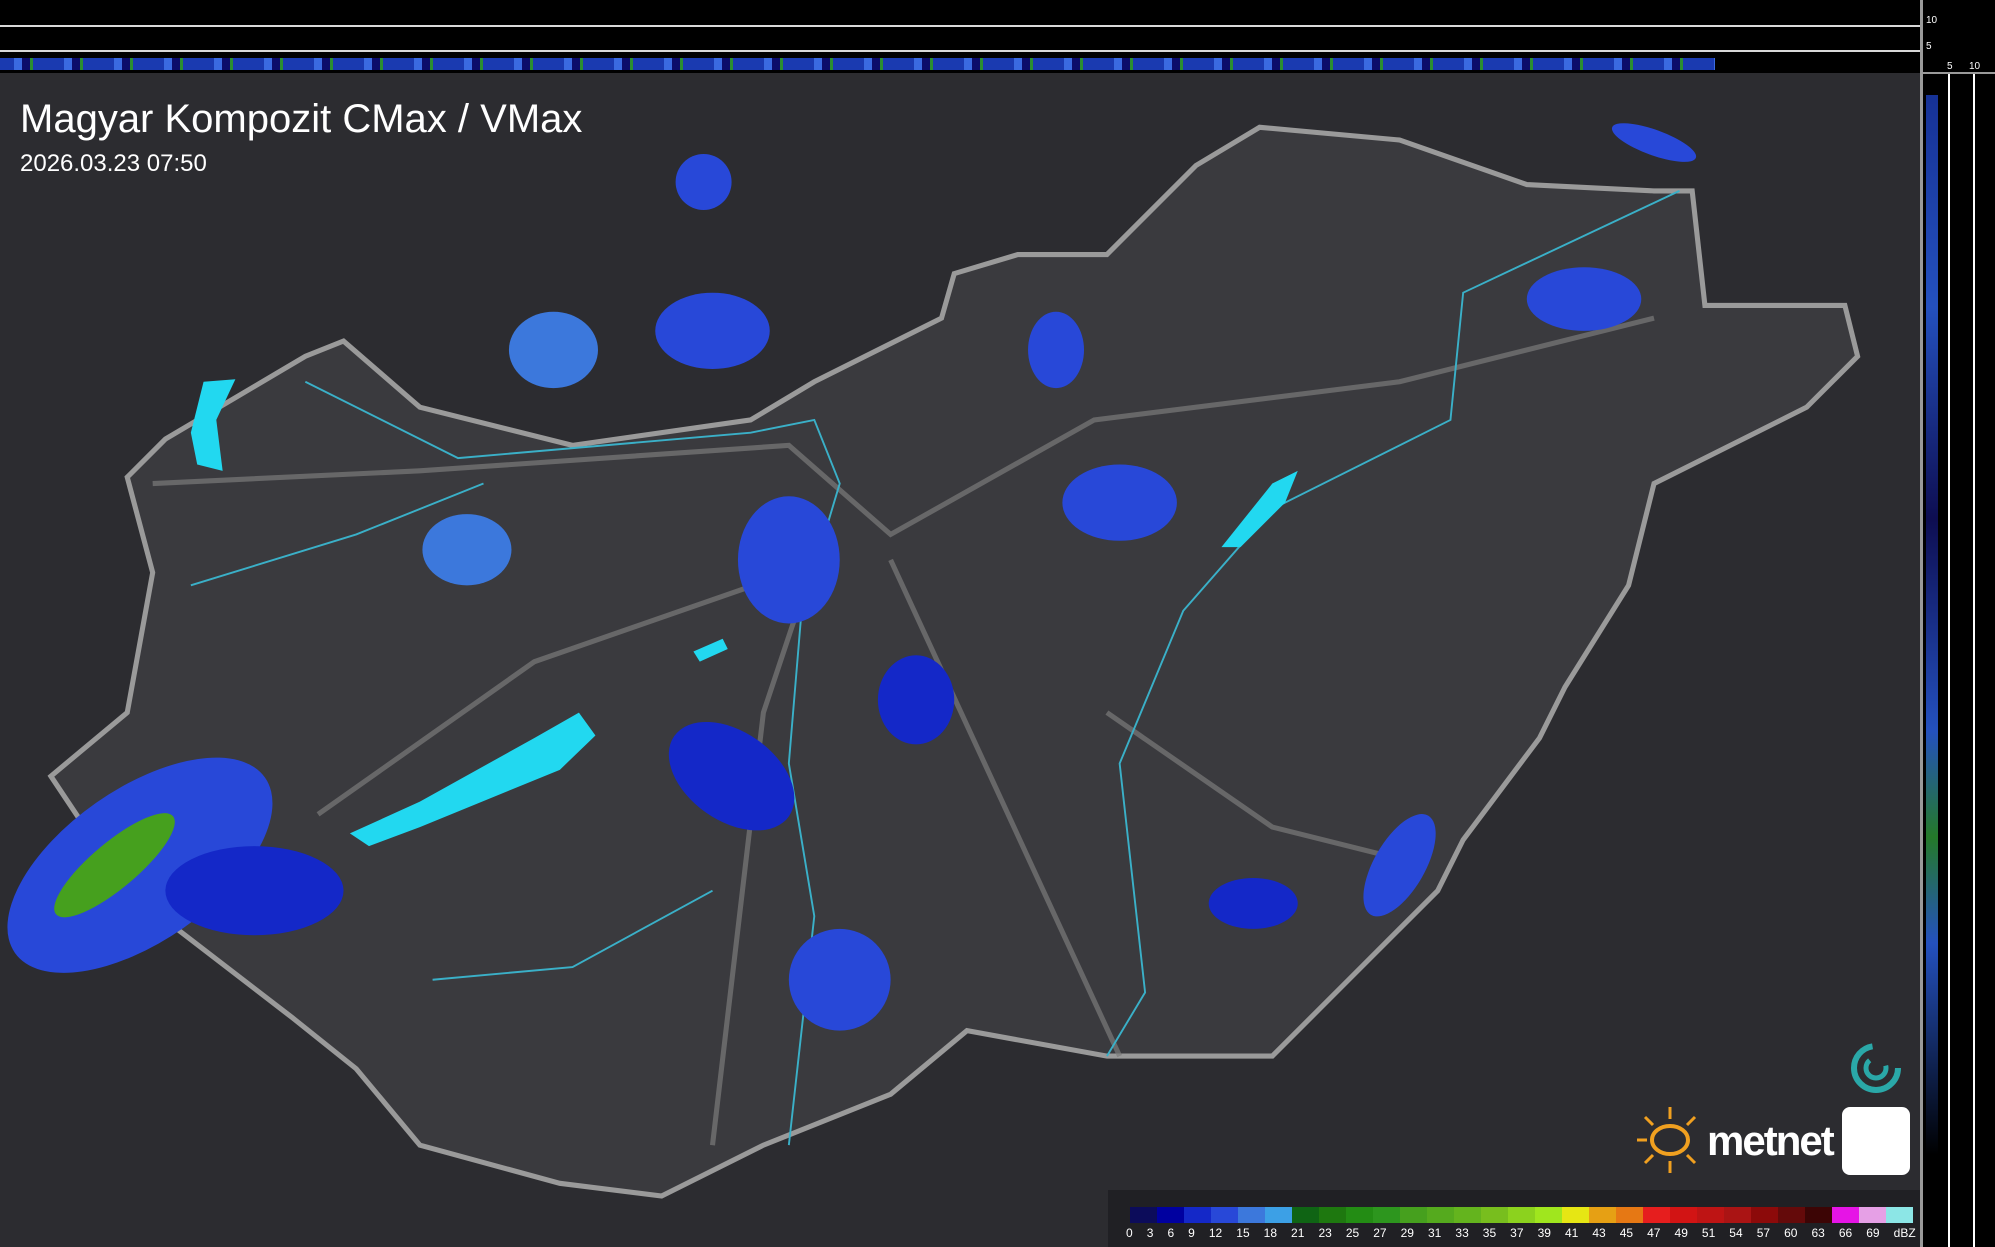  What do you see at coordinates (1904, 1233) in the screenshot?
I see `legend-unit: dBZ` at bounding box center [1904, 1233].